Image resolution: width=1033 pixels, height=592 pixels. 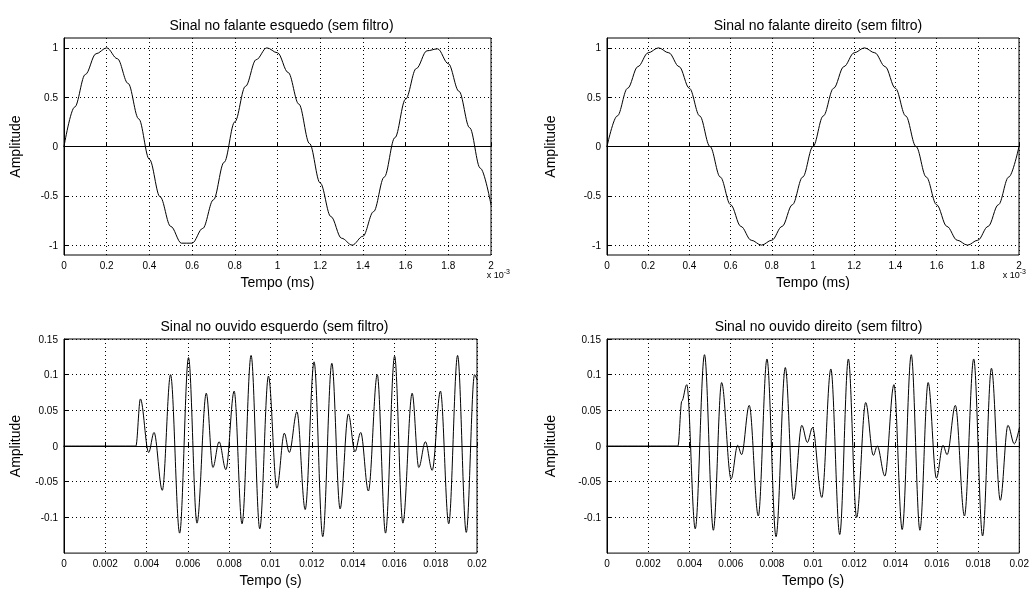 I want to click on chart-title: Sinal no falante esquedo (sem filtro), so click(x=281, y=25).